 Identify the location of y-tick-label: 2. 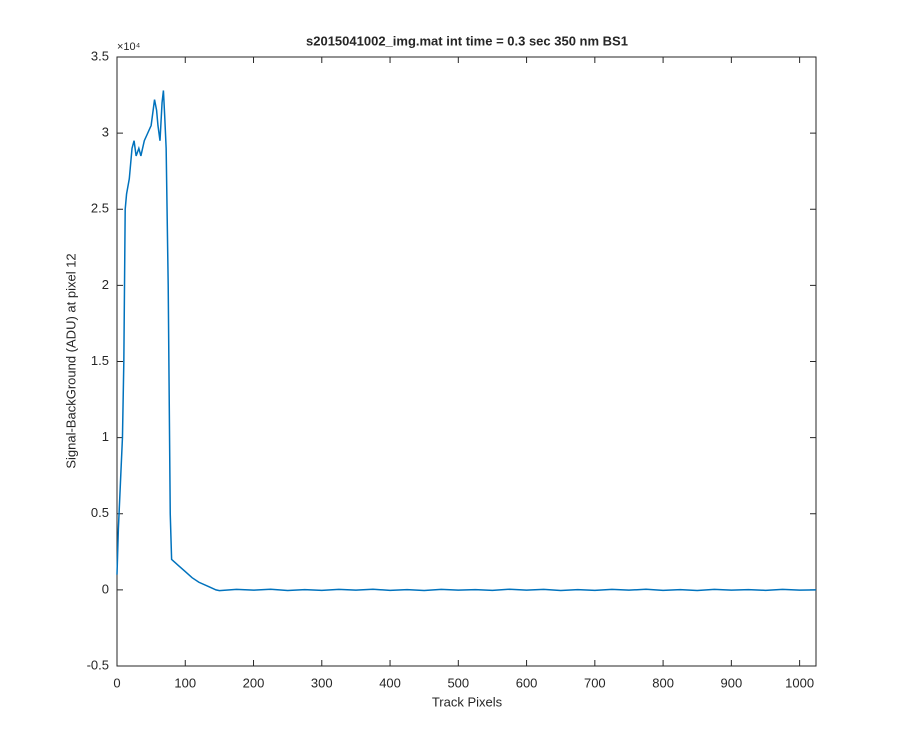
(105, 284).